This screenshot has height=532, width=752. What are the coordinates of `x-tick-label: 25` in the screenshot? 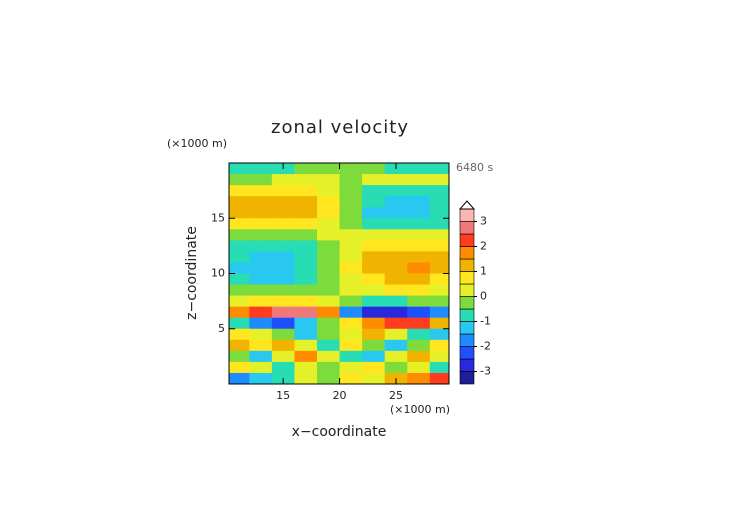 It's located at (396, 395).